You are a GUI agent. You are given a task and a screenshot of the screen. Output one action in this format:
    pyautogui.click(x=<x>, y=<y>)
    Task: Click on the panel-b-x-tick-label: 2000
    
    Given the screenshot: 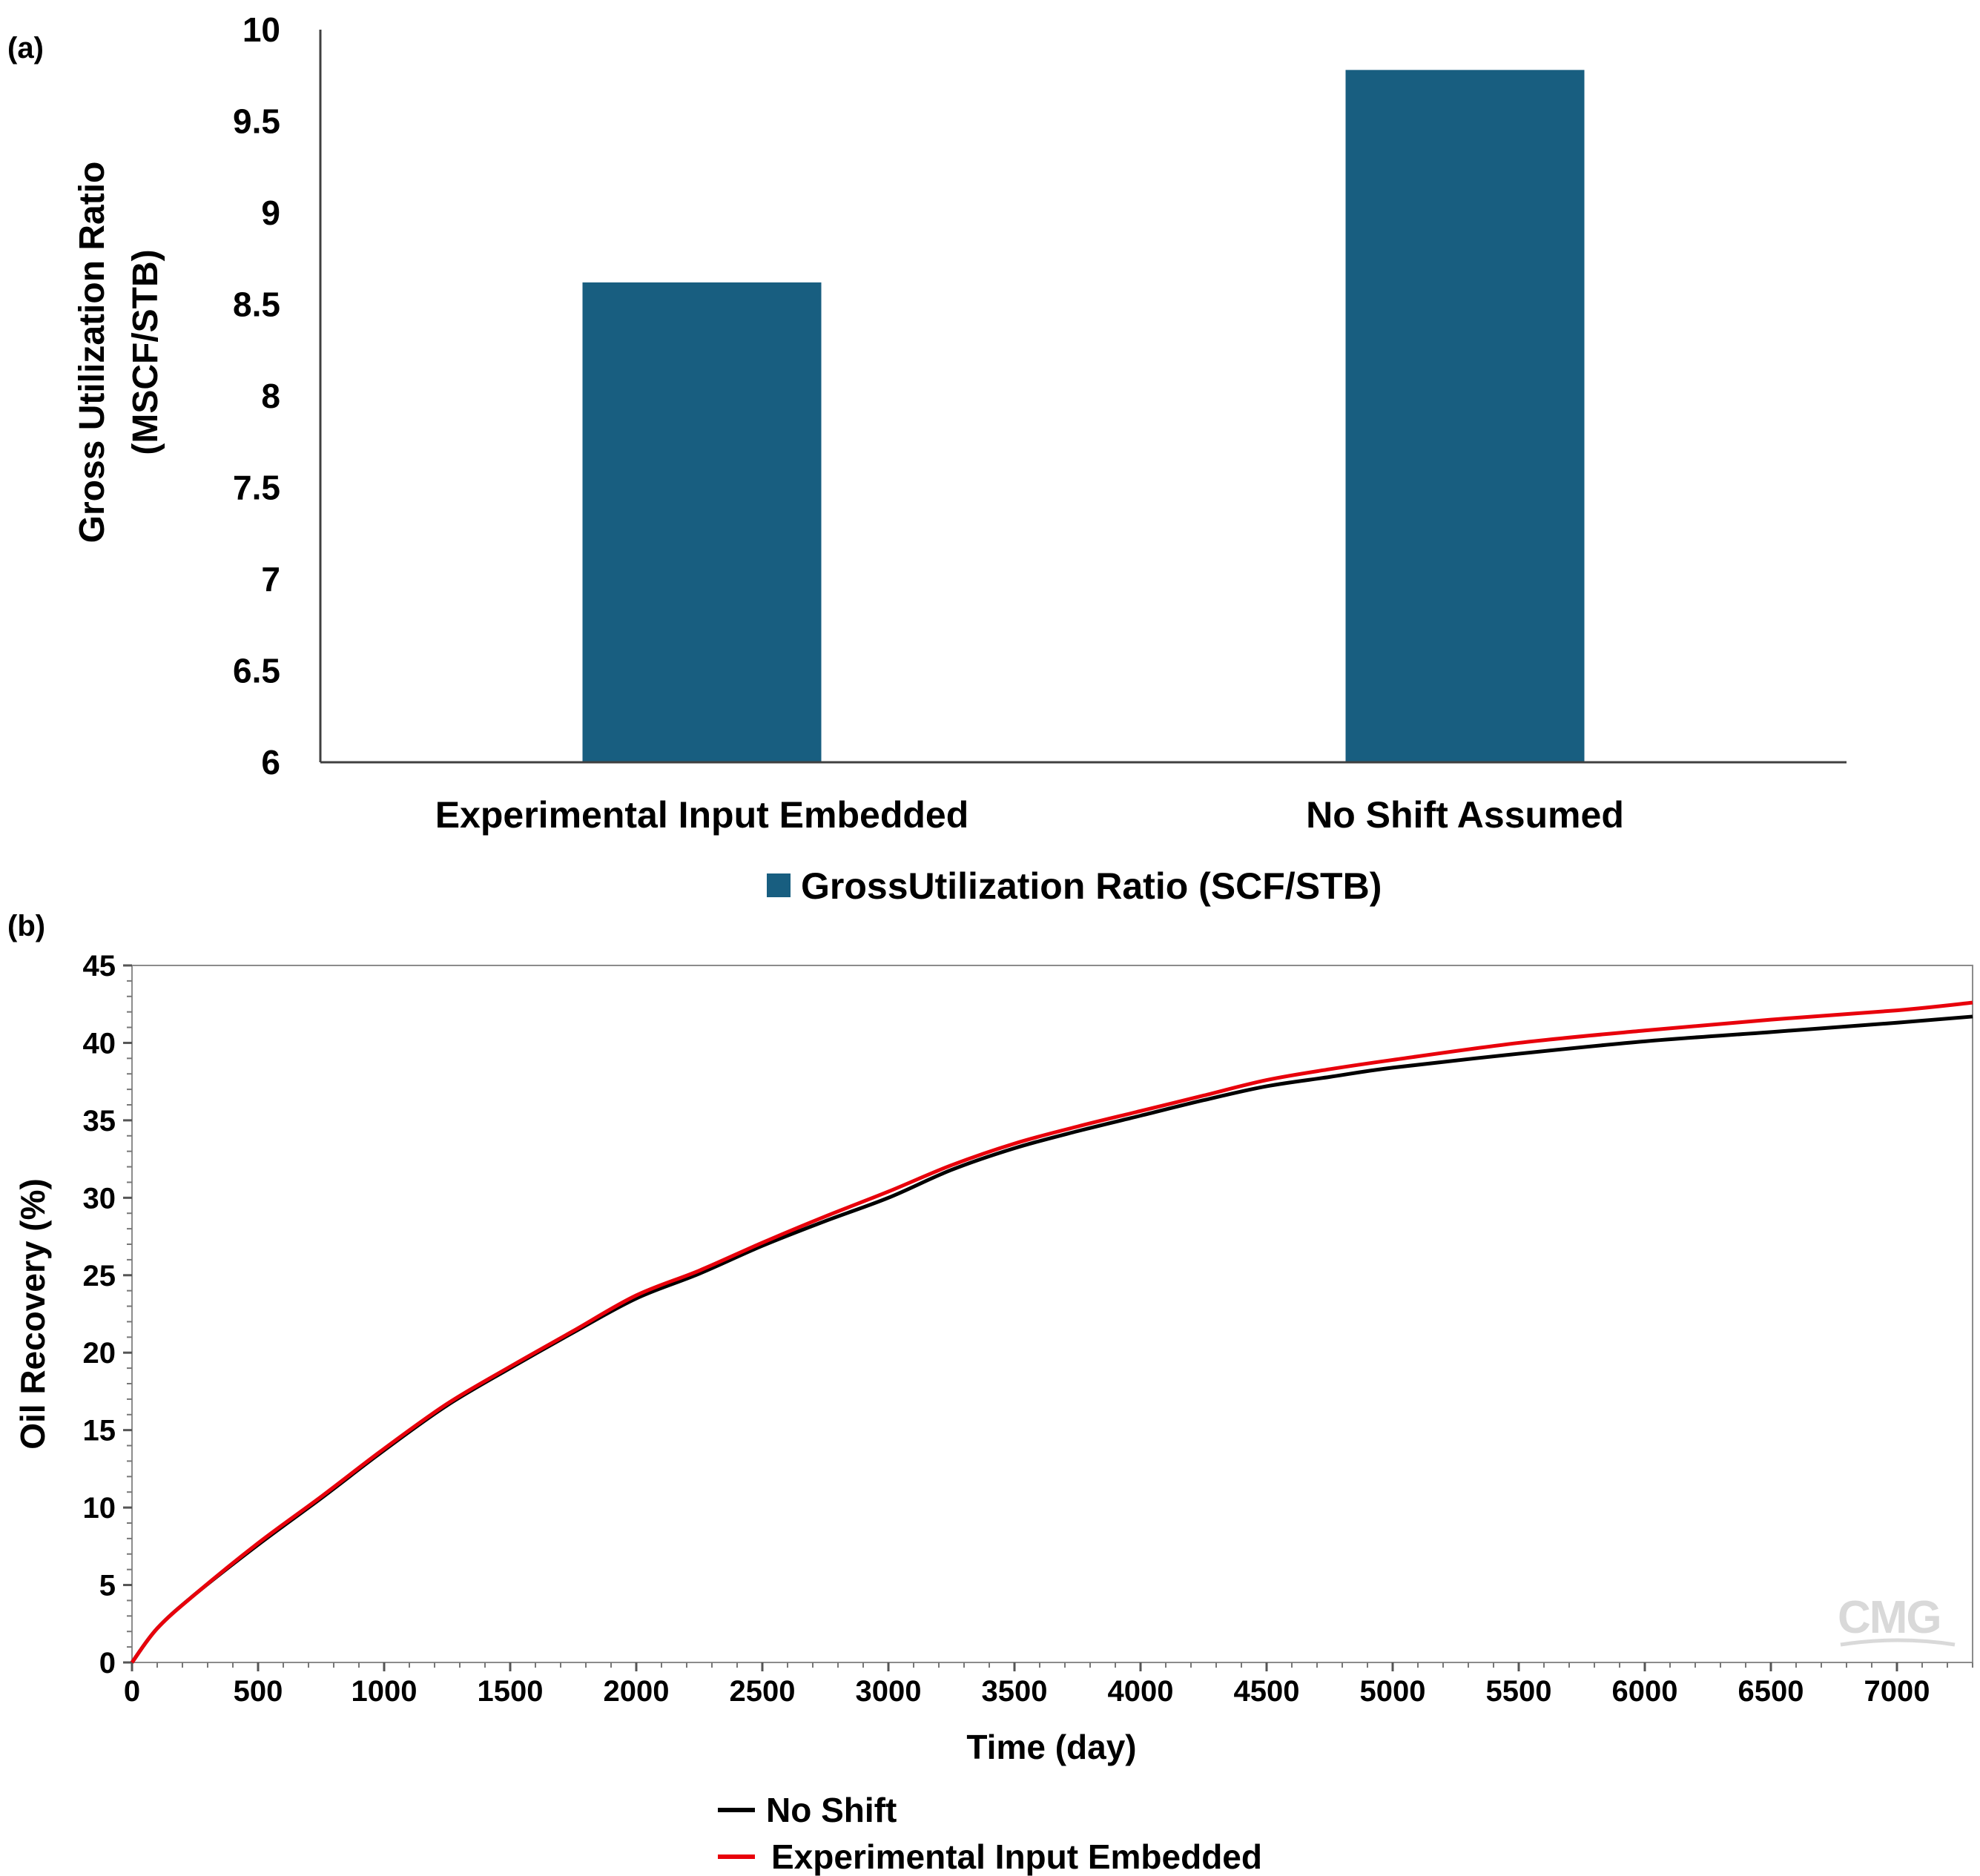 What is the action you would take?
    pyautogui.click(x=637, y=1692)
    